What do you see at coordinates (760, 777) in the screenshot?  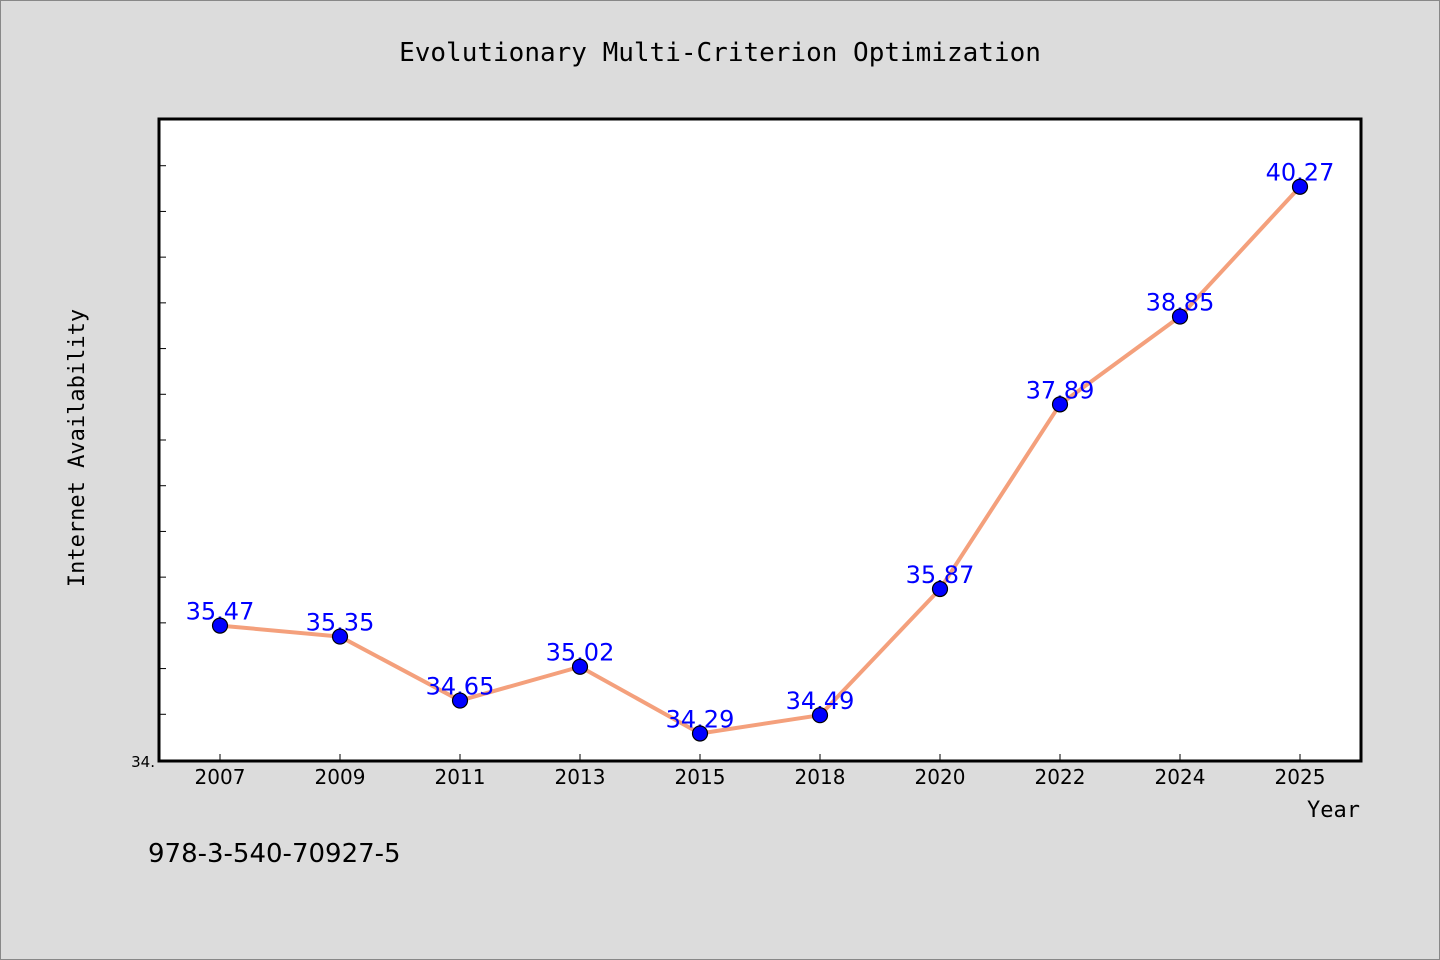 I see `x-tick-labels: 2007 2009 2011 2013 2015 2018 2020 2022 2024 2025` at bounding box center [760, 777].